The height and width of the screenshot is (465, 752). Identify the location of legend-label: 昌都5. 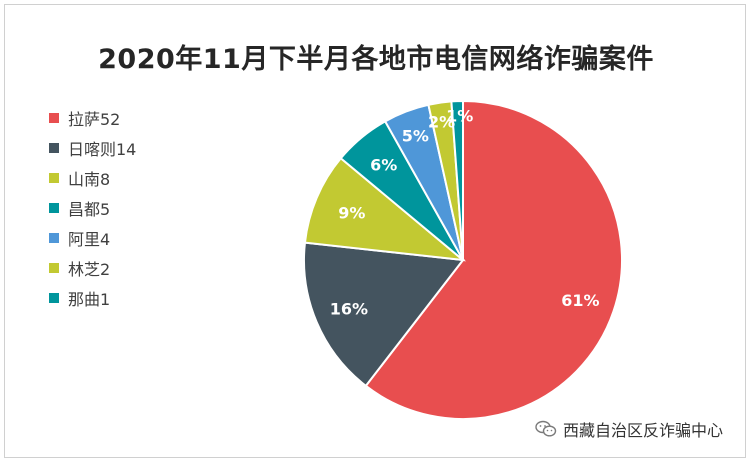
(89, 209).